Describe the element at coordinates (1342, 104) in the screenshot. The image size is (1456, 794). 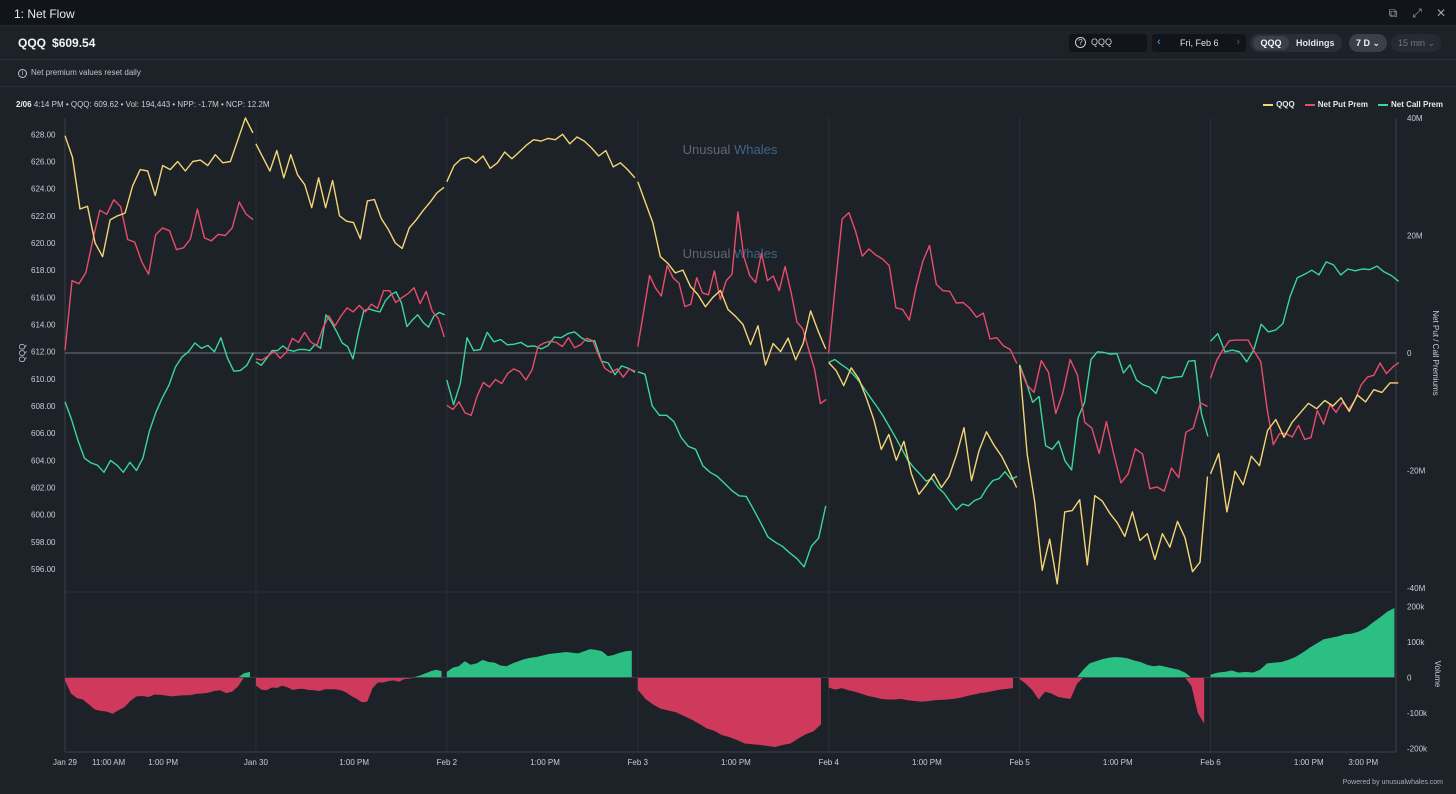
I see `legend-label-put: Net Put Prem` at that location.